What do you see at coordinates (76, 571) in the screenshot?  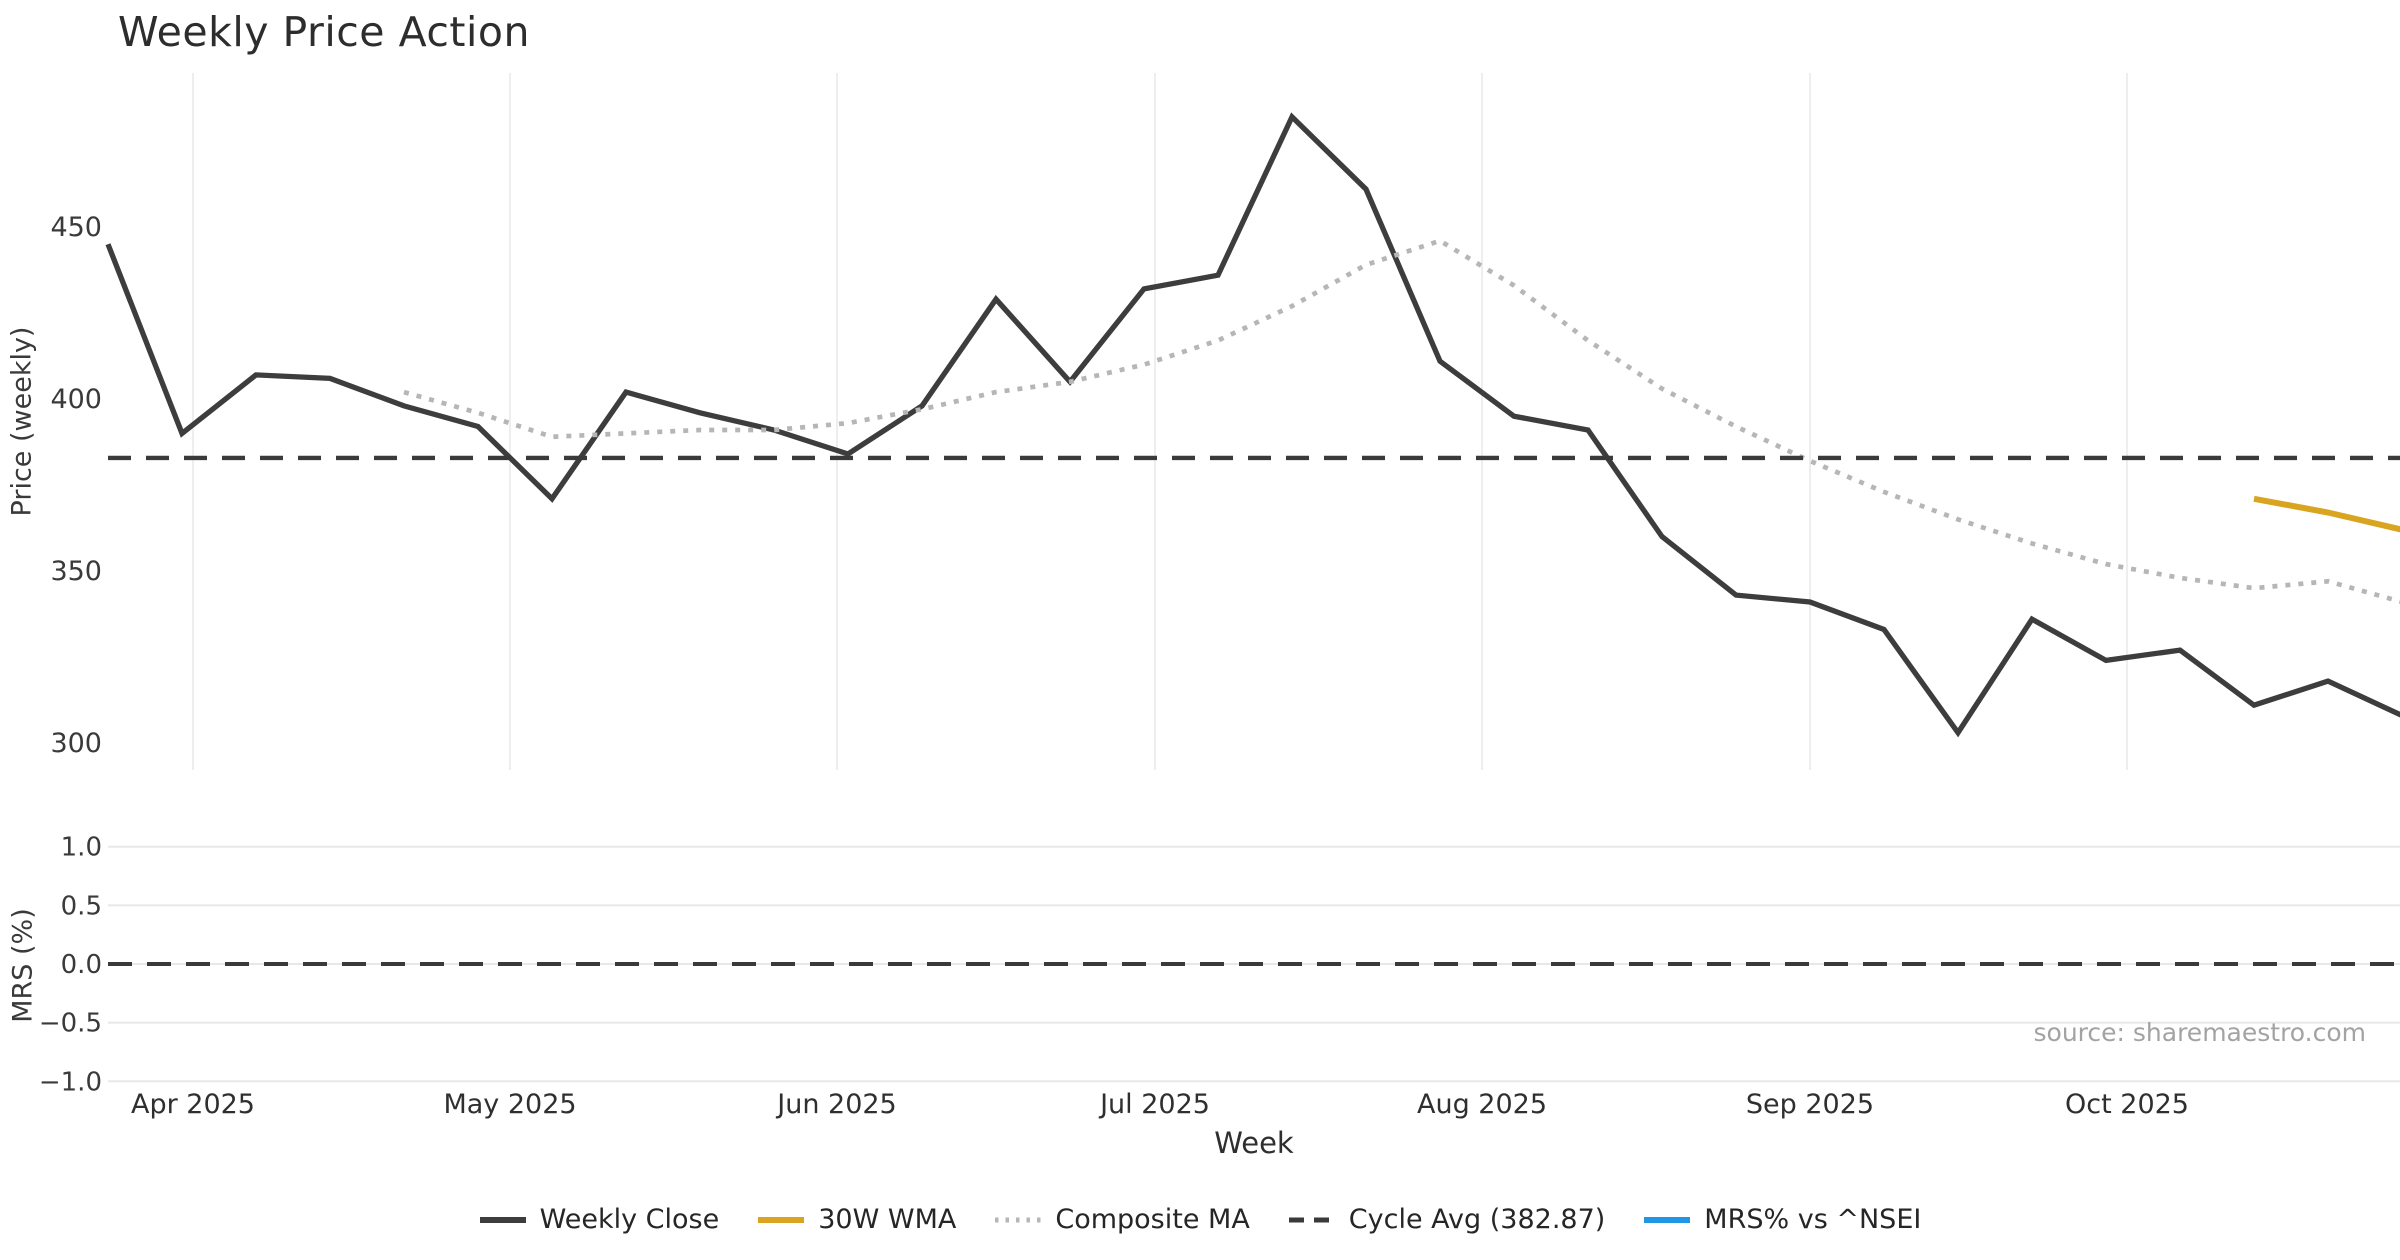 I see `price-tick-label: 350` at bounding box center [76, 571].